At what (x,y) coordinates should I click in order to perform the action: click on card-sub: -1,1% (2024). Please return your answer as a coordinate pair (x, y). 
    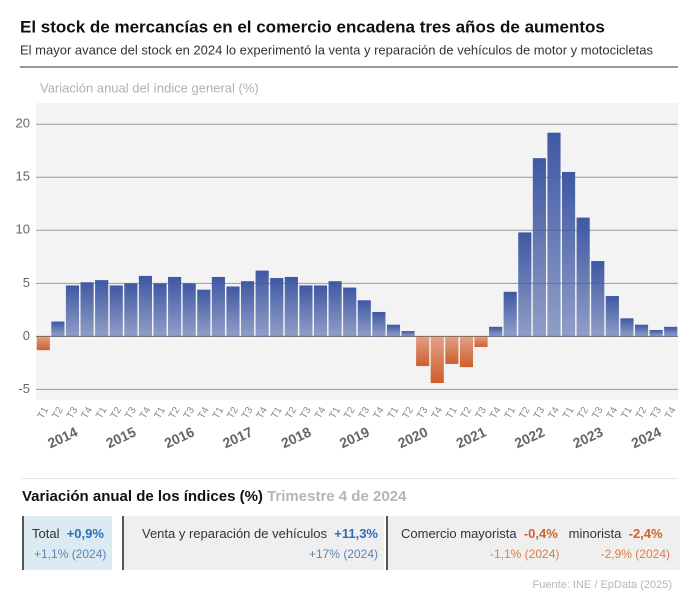
    Looking at the image, I should click on (525, 554).